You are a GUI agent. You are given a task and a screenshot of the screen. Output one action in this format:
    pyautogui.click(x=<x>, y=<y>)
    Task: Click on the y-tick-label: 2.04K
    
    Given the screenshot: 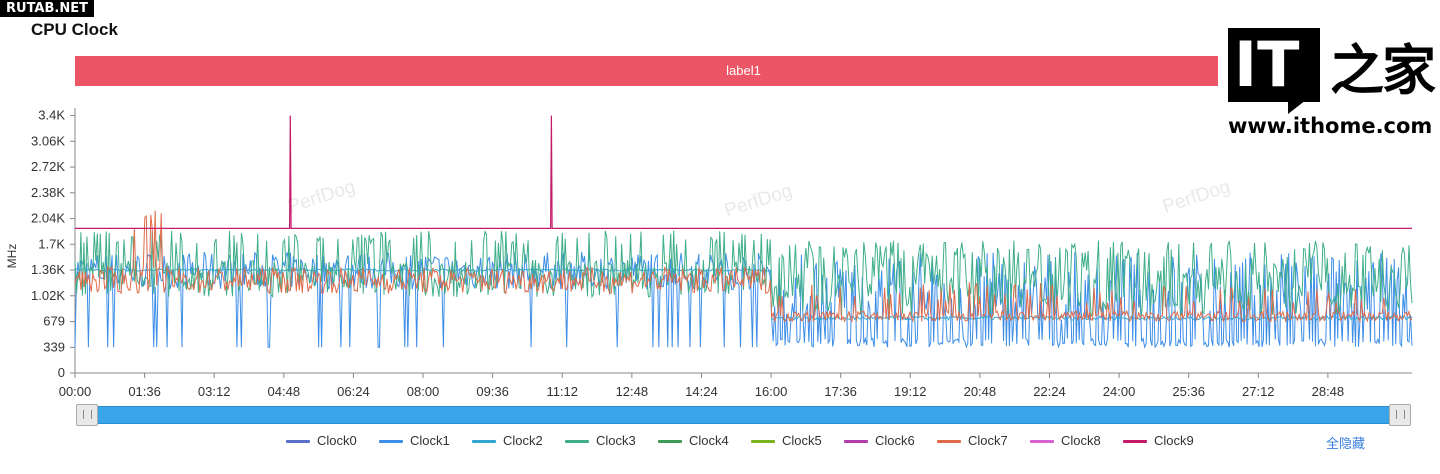 What is the action you would take?
    pyautogui.click(x=48, y=218)
    